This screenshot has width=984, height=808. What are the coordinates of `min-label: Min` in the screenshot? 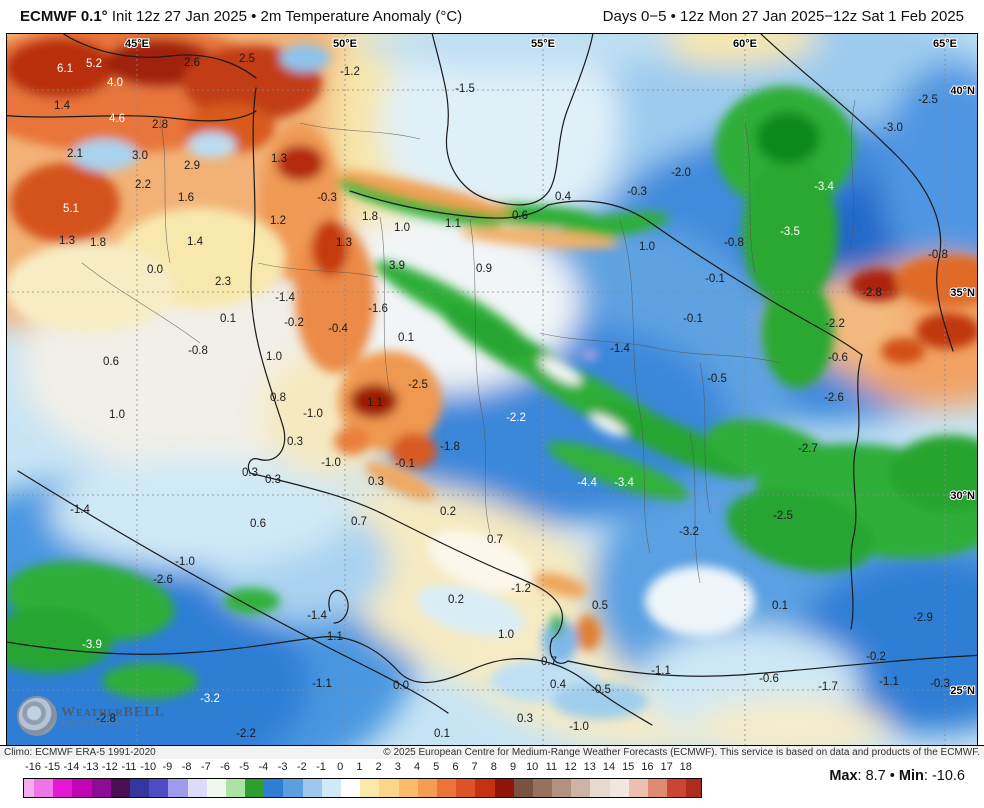 It's located at (911, 776).